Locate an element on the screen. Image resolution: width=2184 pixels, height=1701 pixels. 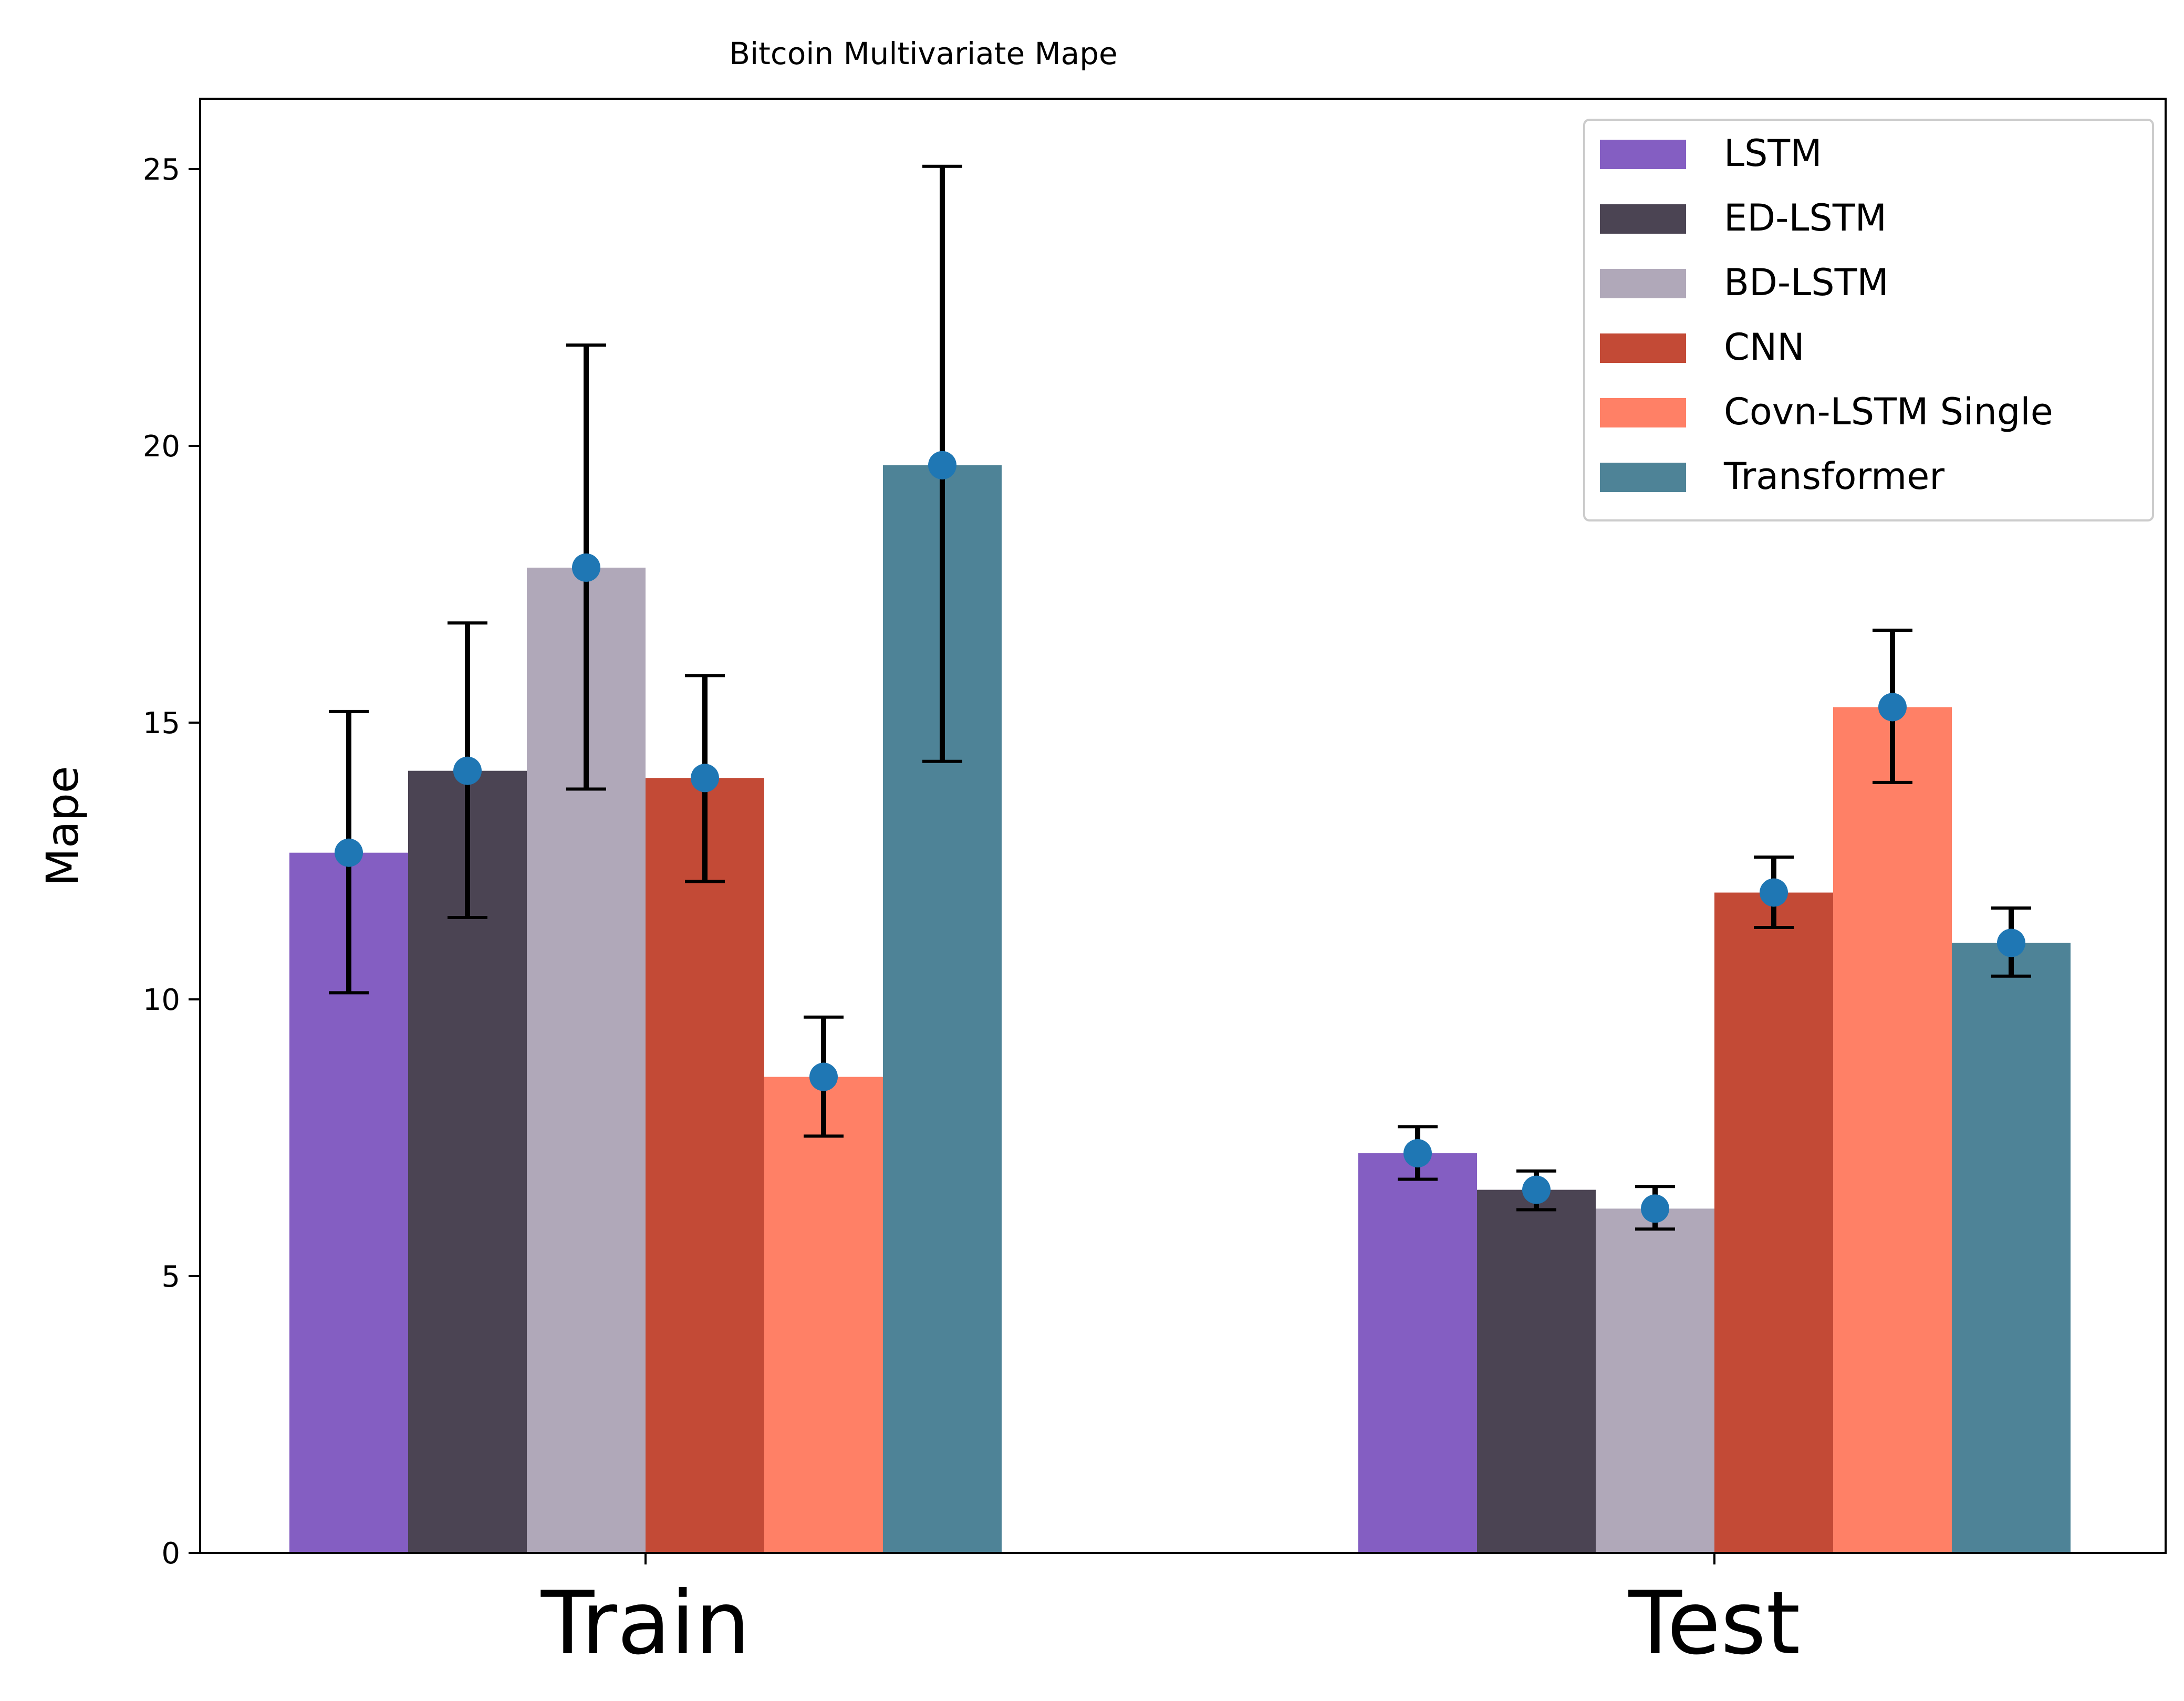
legend-label: Transformer is located at coordinates (1833, 476).